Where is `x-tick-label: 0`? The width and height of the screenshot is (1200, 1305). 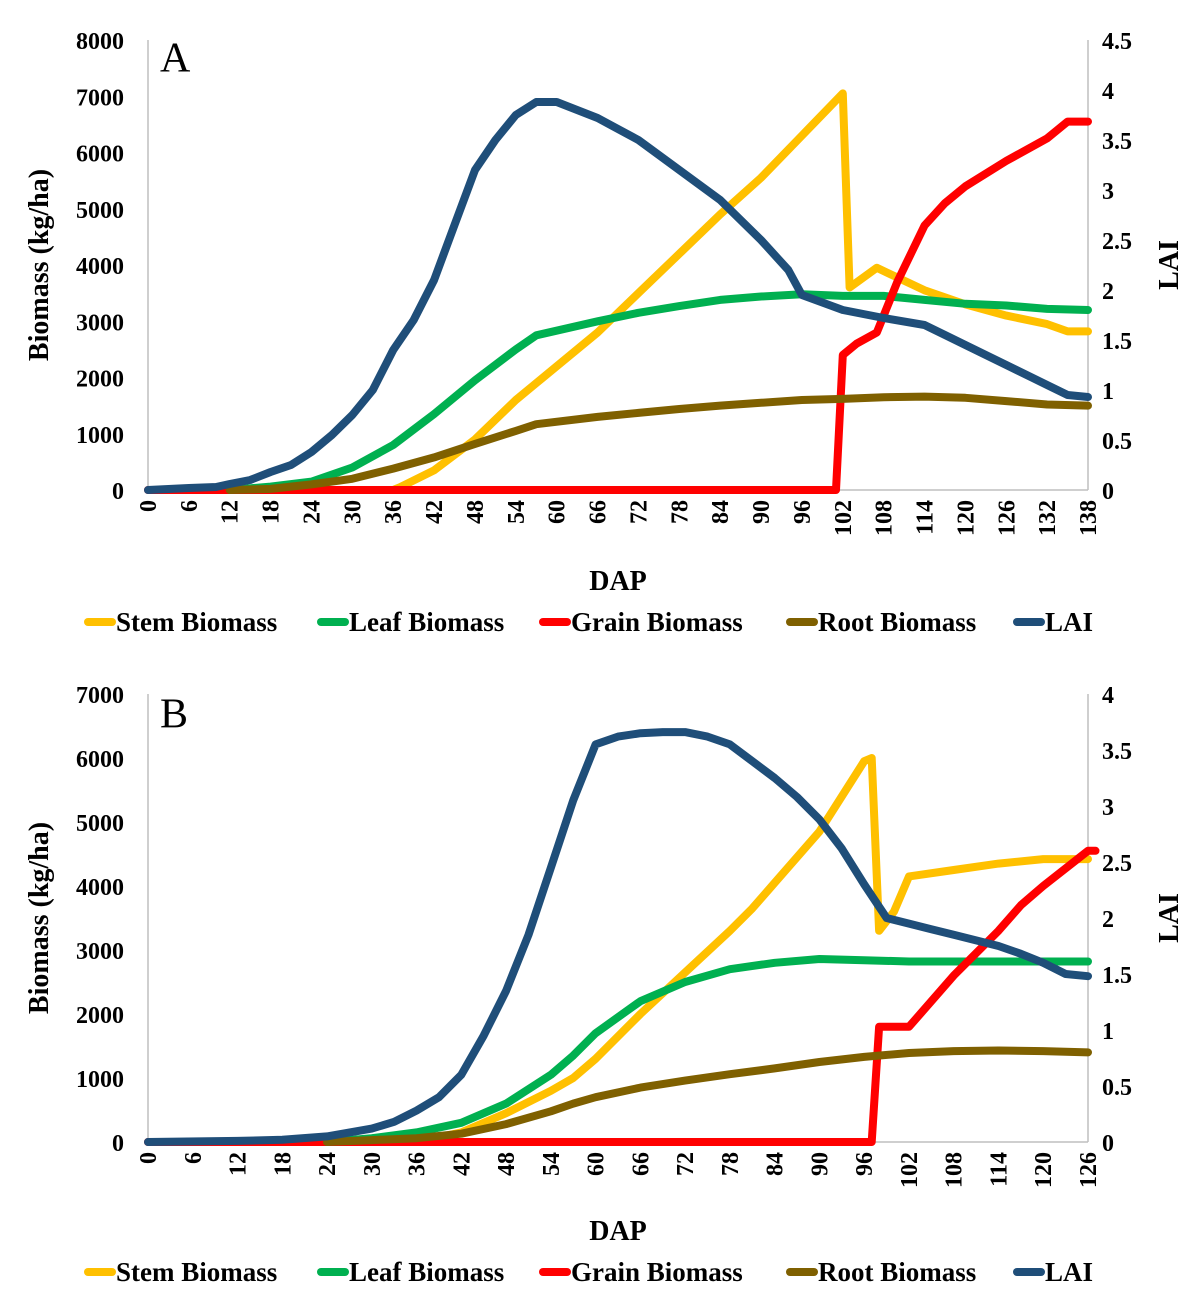 x-tick-label: 0 is located at coordinates (149, 1158).